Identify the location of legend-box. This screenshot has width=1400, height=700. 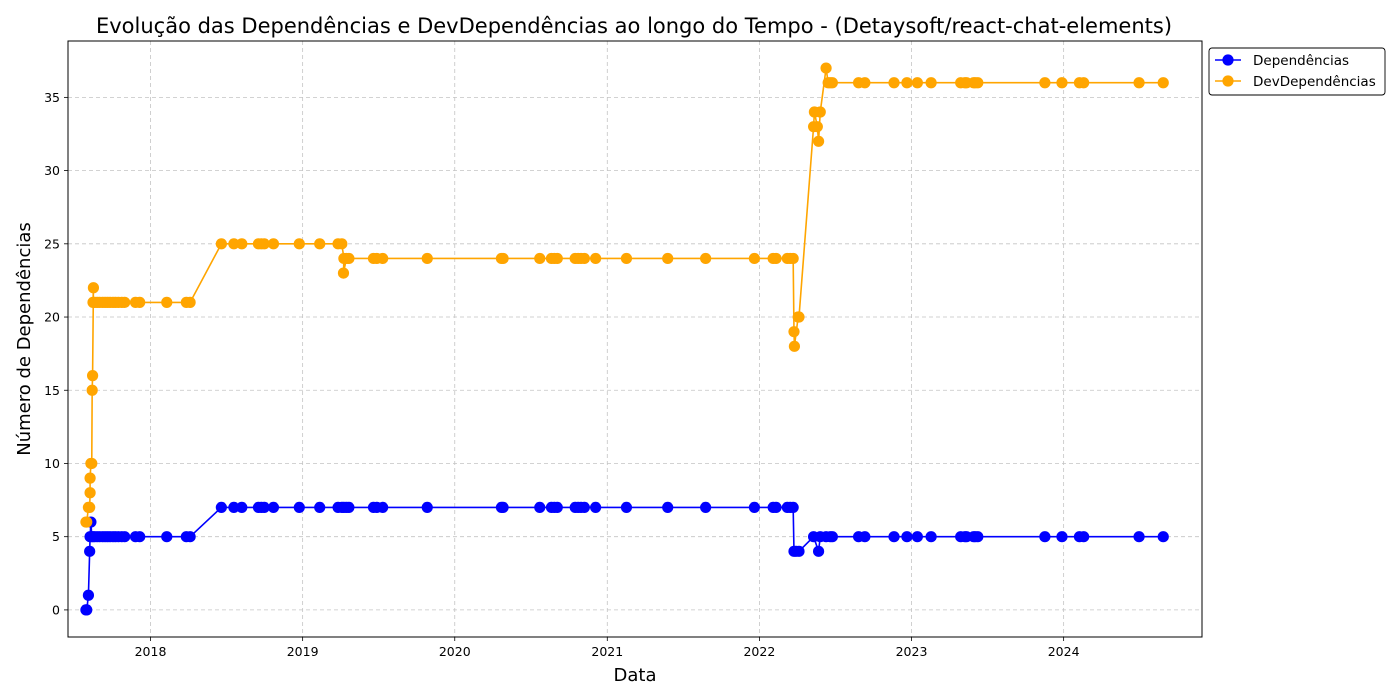
(1297, 71).